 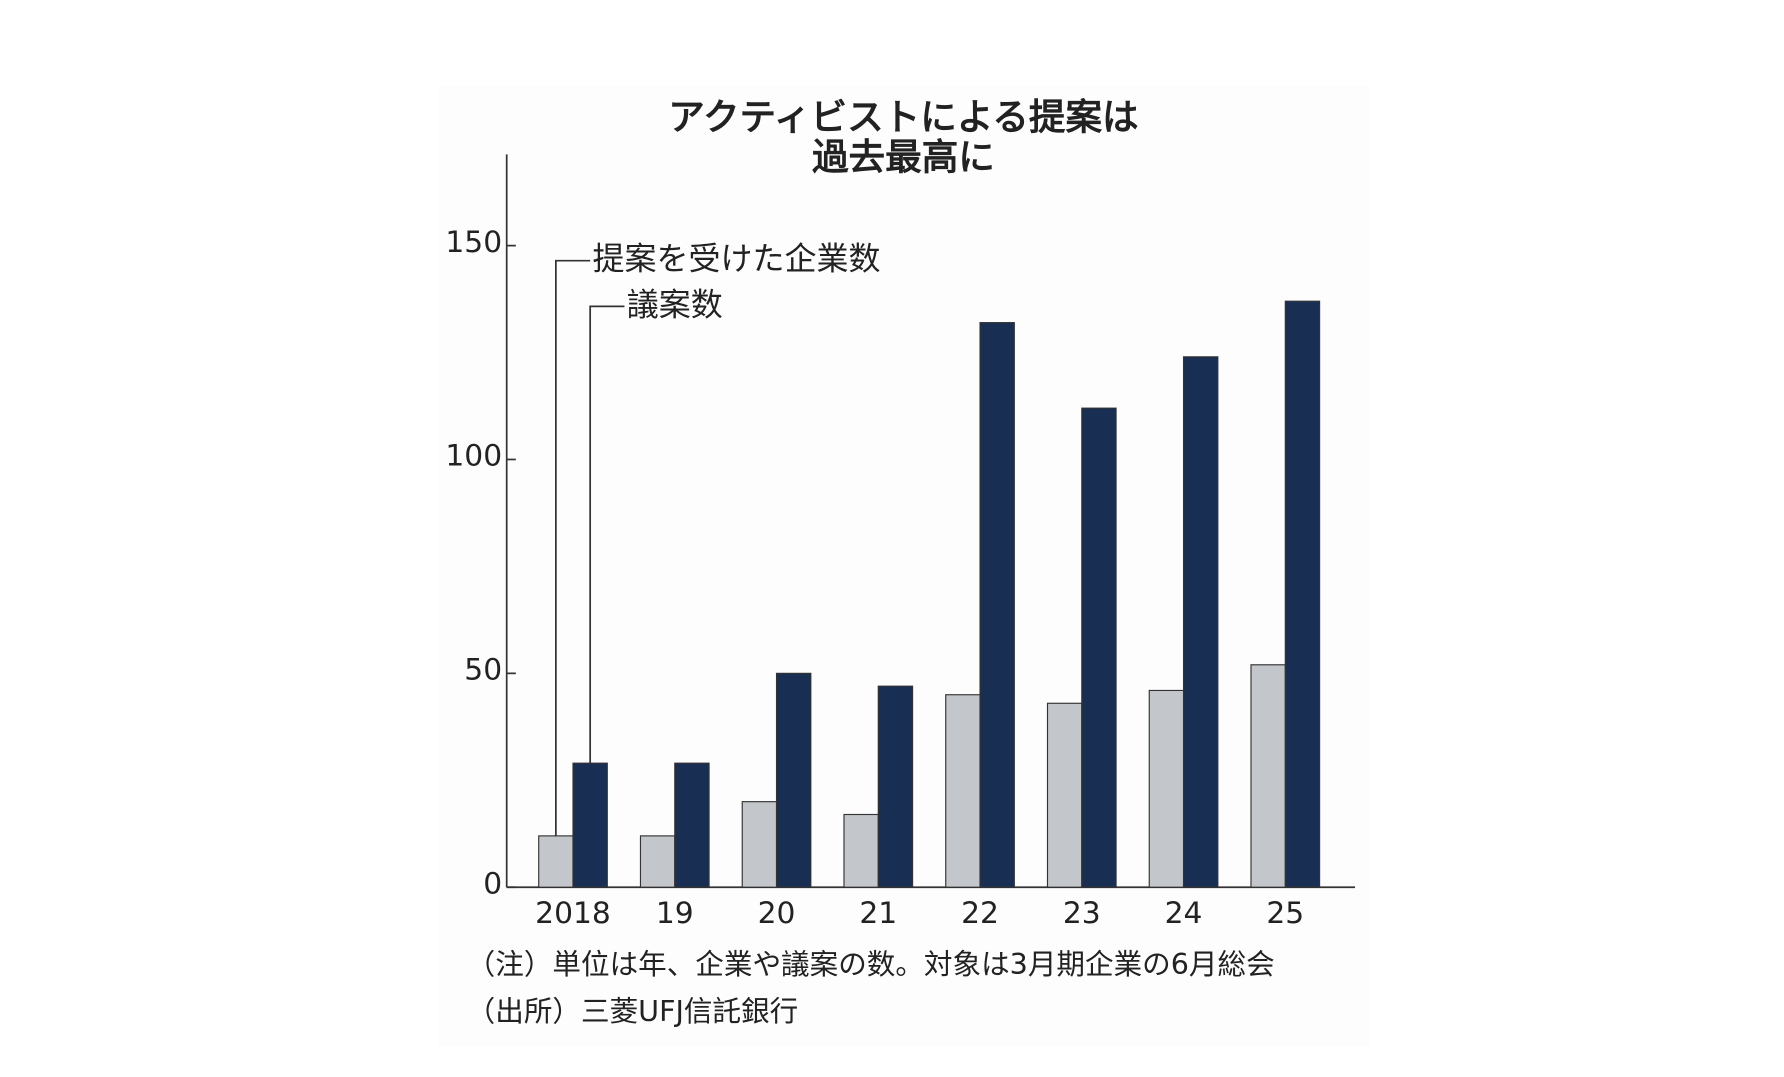 What do you see at coordinates (483, 670) in the screenshot?
I see `y-tick-label: 50` at bounding box center [483, 670].